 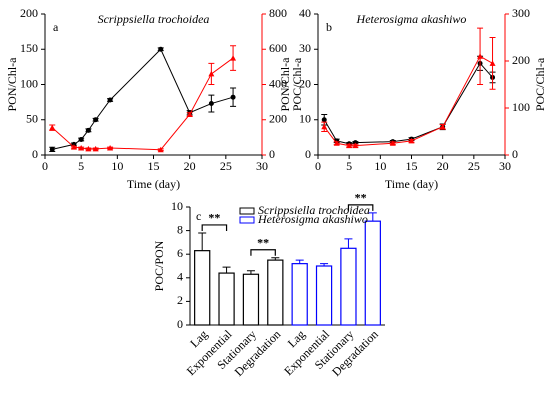 What do you see at coordinates (305, 48) in the screenshot?
I see `y-tick-label: 30` at bounding box center [305, 48].